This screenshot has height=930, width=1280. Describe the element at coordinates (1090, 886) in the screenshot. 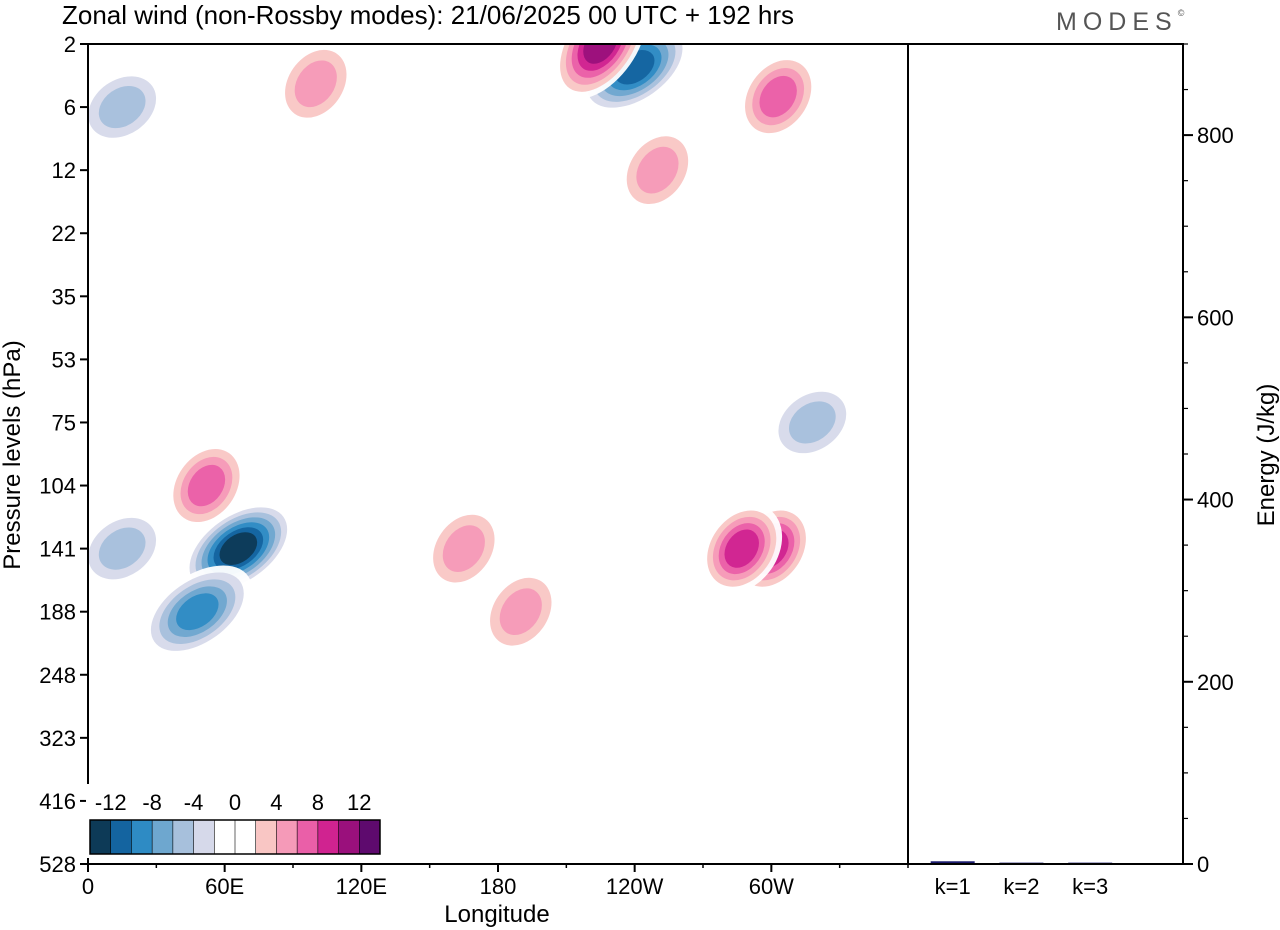

I see `energy-category-label: k=3` at that location.